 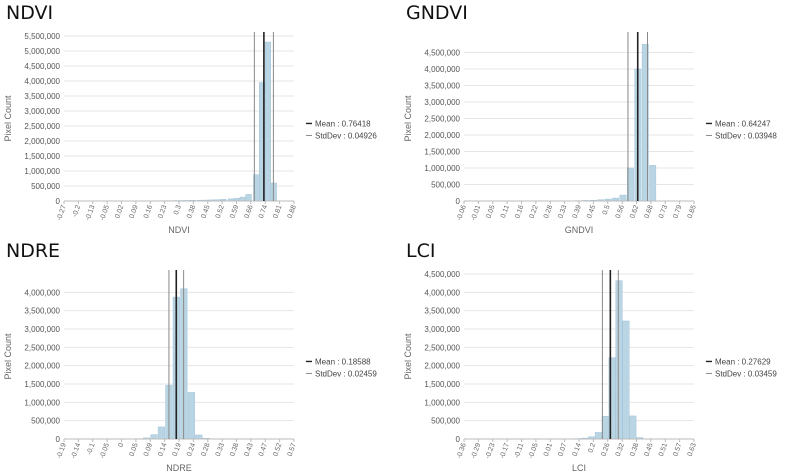 What do you see at coordinates (649, 449) in the screenshot?
I see `x-tick-label: 0.45` at bounding box center [649, 449].